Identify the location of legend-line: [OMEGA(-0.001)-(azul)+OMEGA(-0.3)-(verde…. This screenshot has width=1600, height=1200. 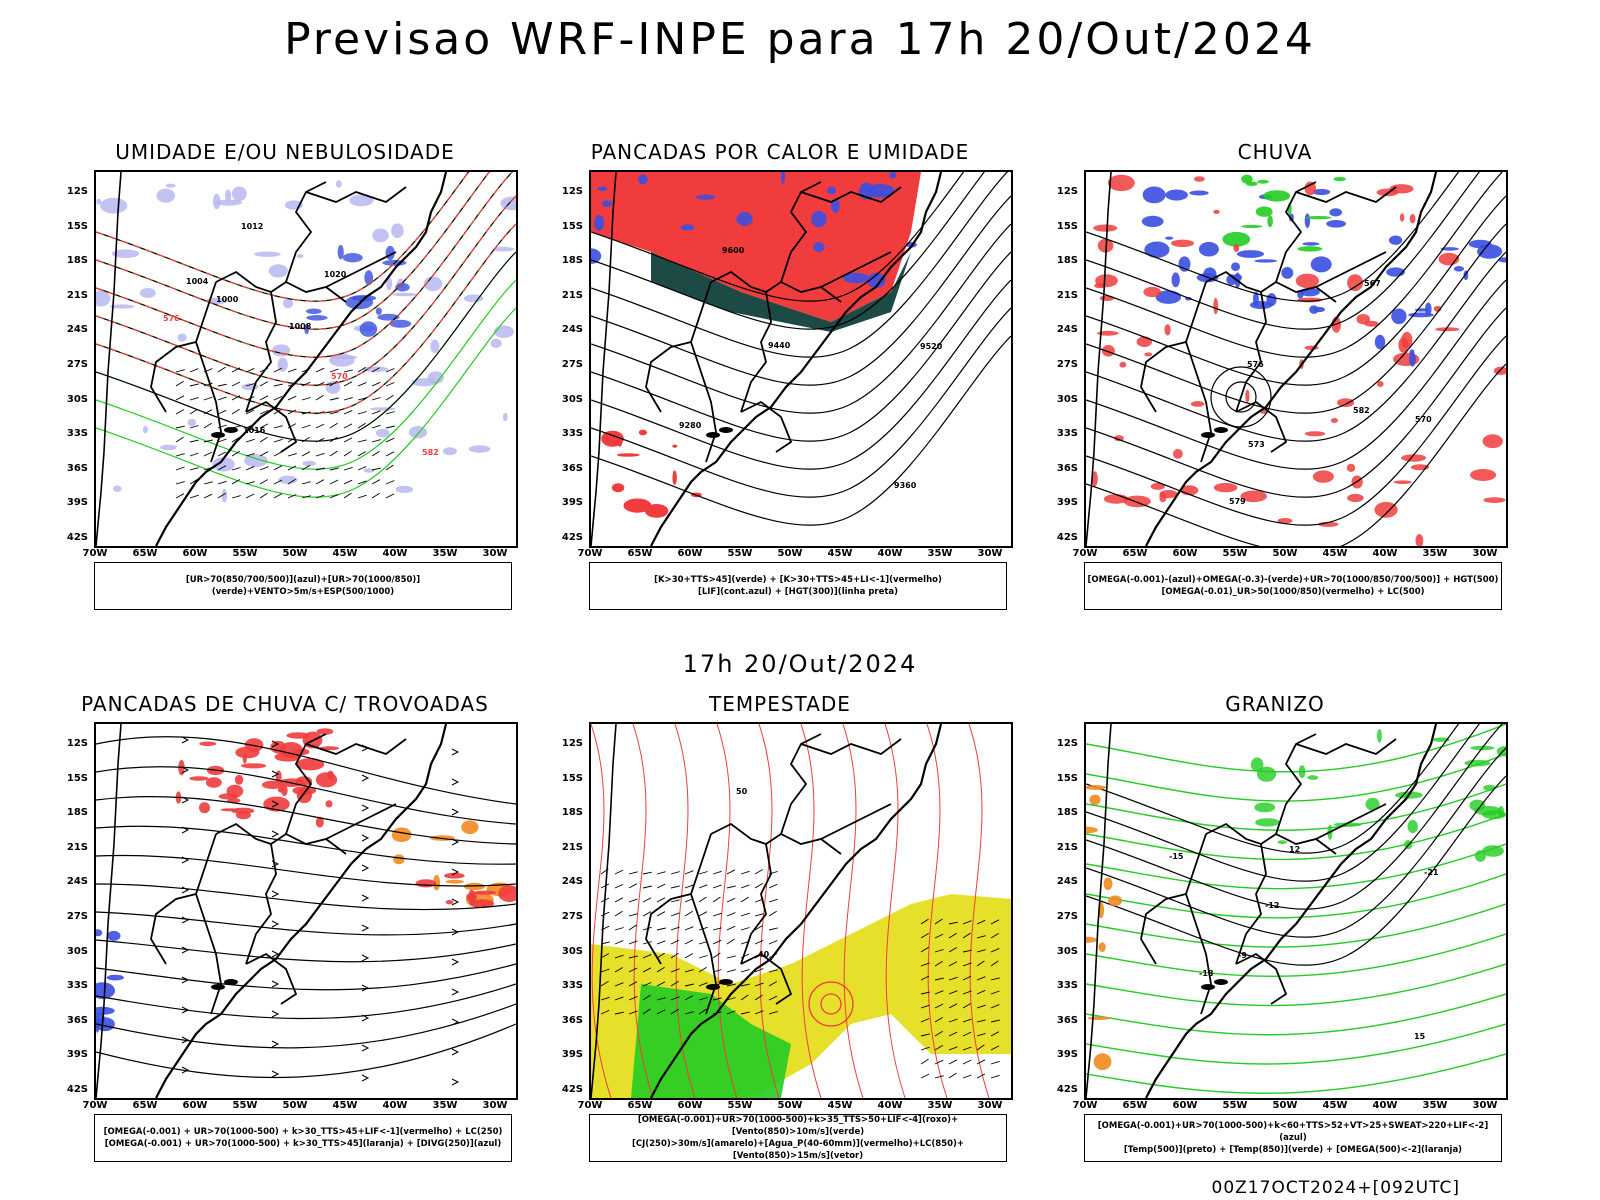
(1293, 580).